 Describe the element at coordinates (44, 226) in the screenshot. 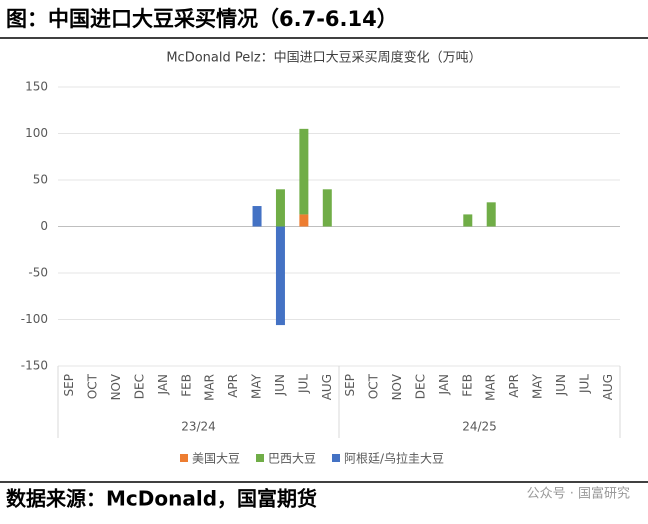

I see `y-tick-label: 0` at that location.